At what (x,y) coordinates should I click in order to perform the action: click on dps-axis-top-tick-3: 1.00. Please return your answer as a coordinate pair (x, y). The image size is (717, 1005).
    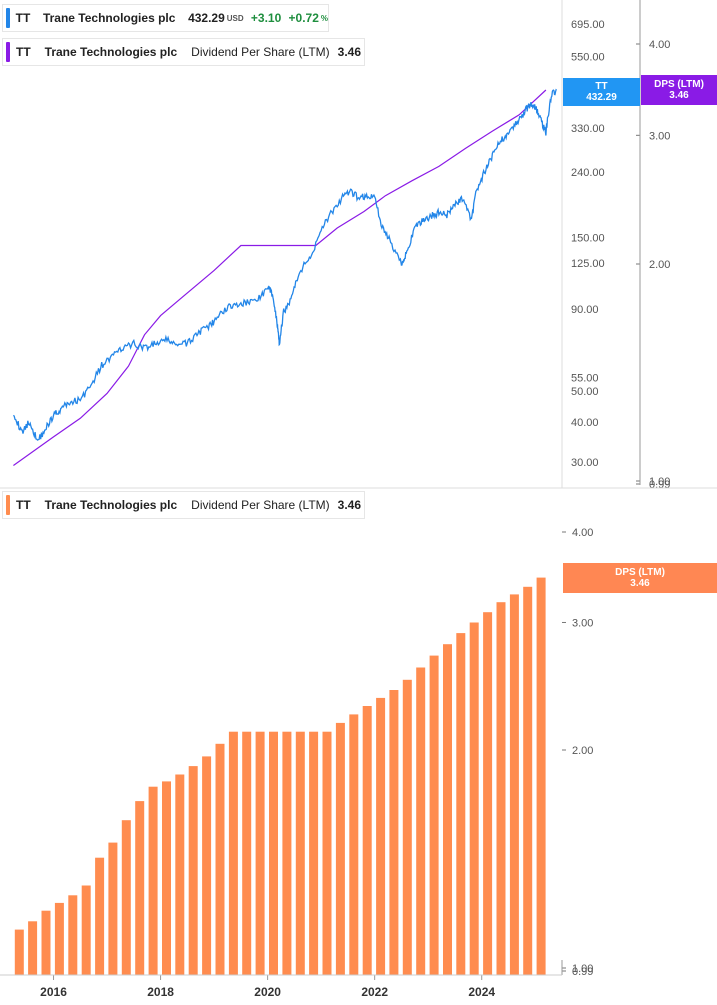
    Looking at the image, I should click on (659, 482).